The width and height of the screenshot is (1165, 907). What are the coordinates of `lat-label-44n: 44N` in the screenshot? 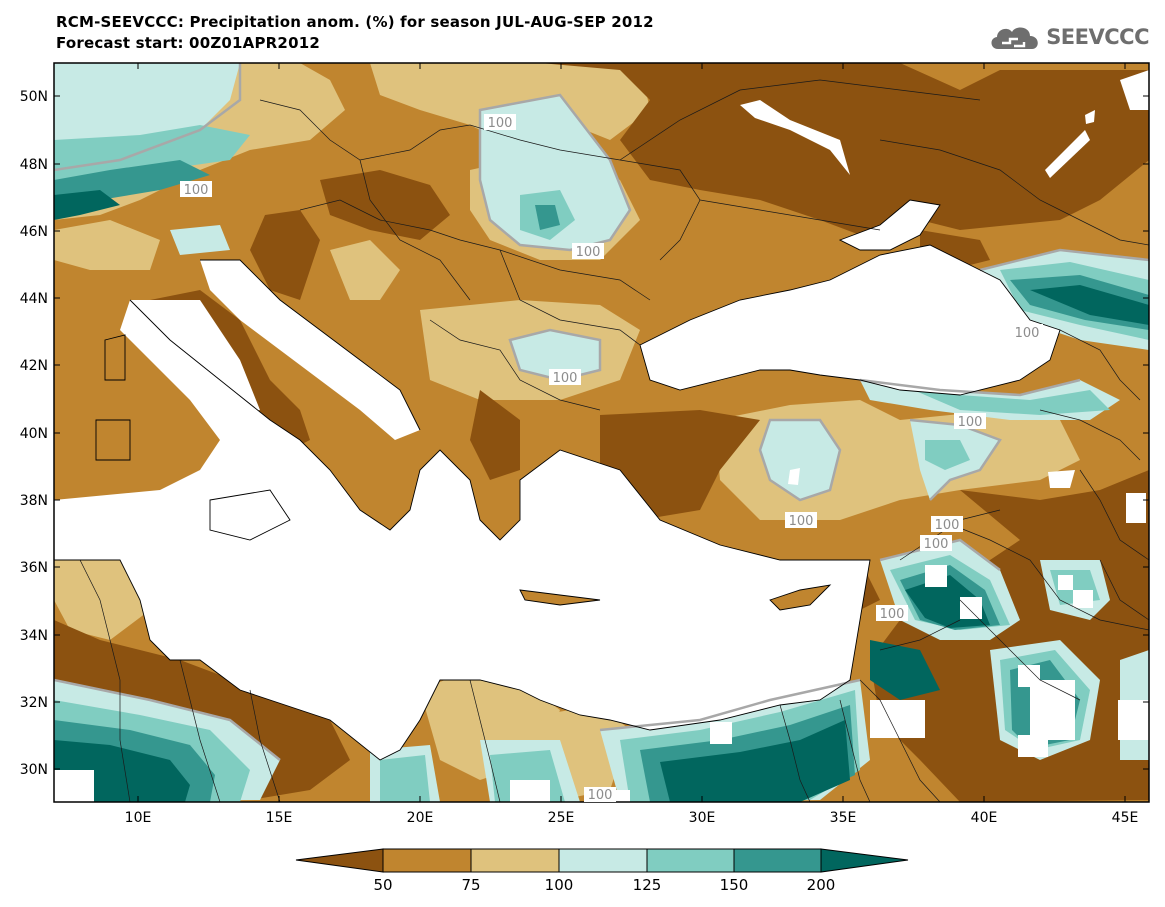 It's located at (34, 299).